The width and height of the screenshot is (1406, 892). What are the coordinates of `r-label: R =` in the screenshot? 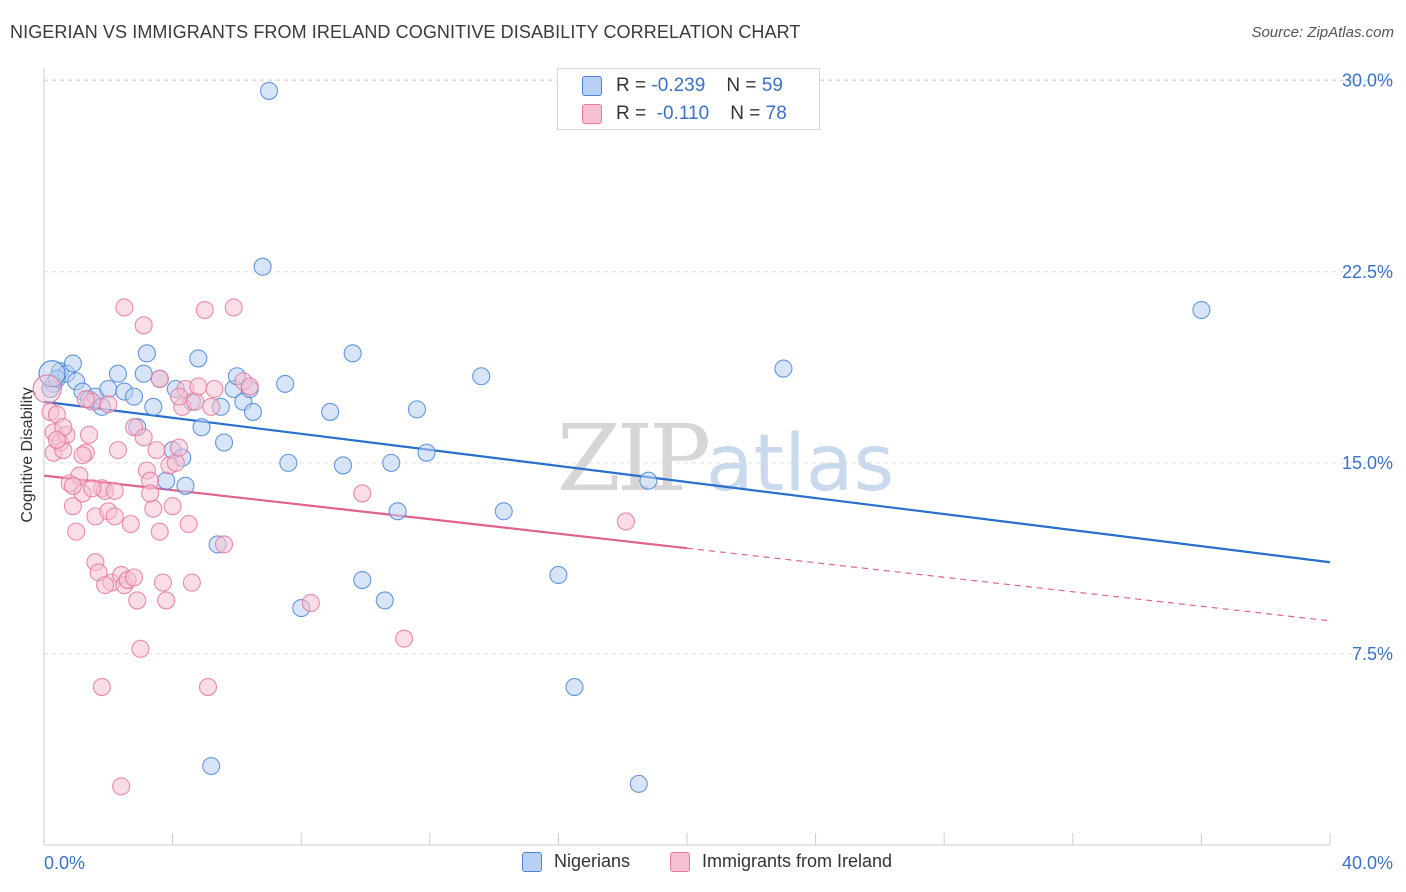 It's located at (631, 85).